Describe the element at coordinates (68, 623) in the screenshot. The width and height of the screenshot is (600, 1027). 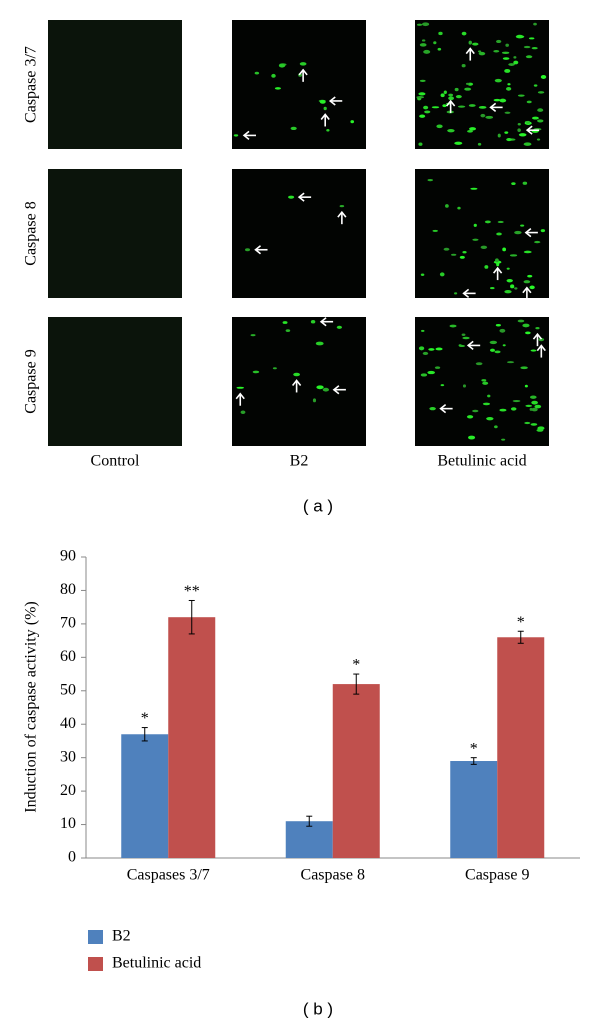
I see `y-tick-label: 70` at that location.